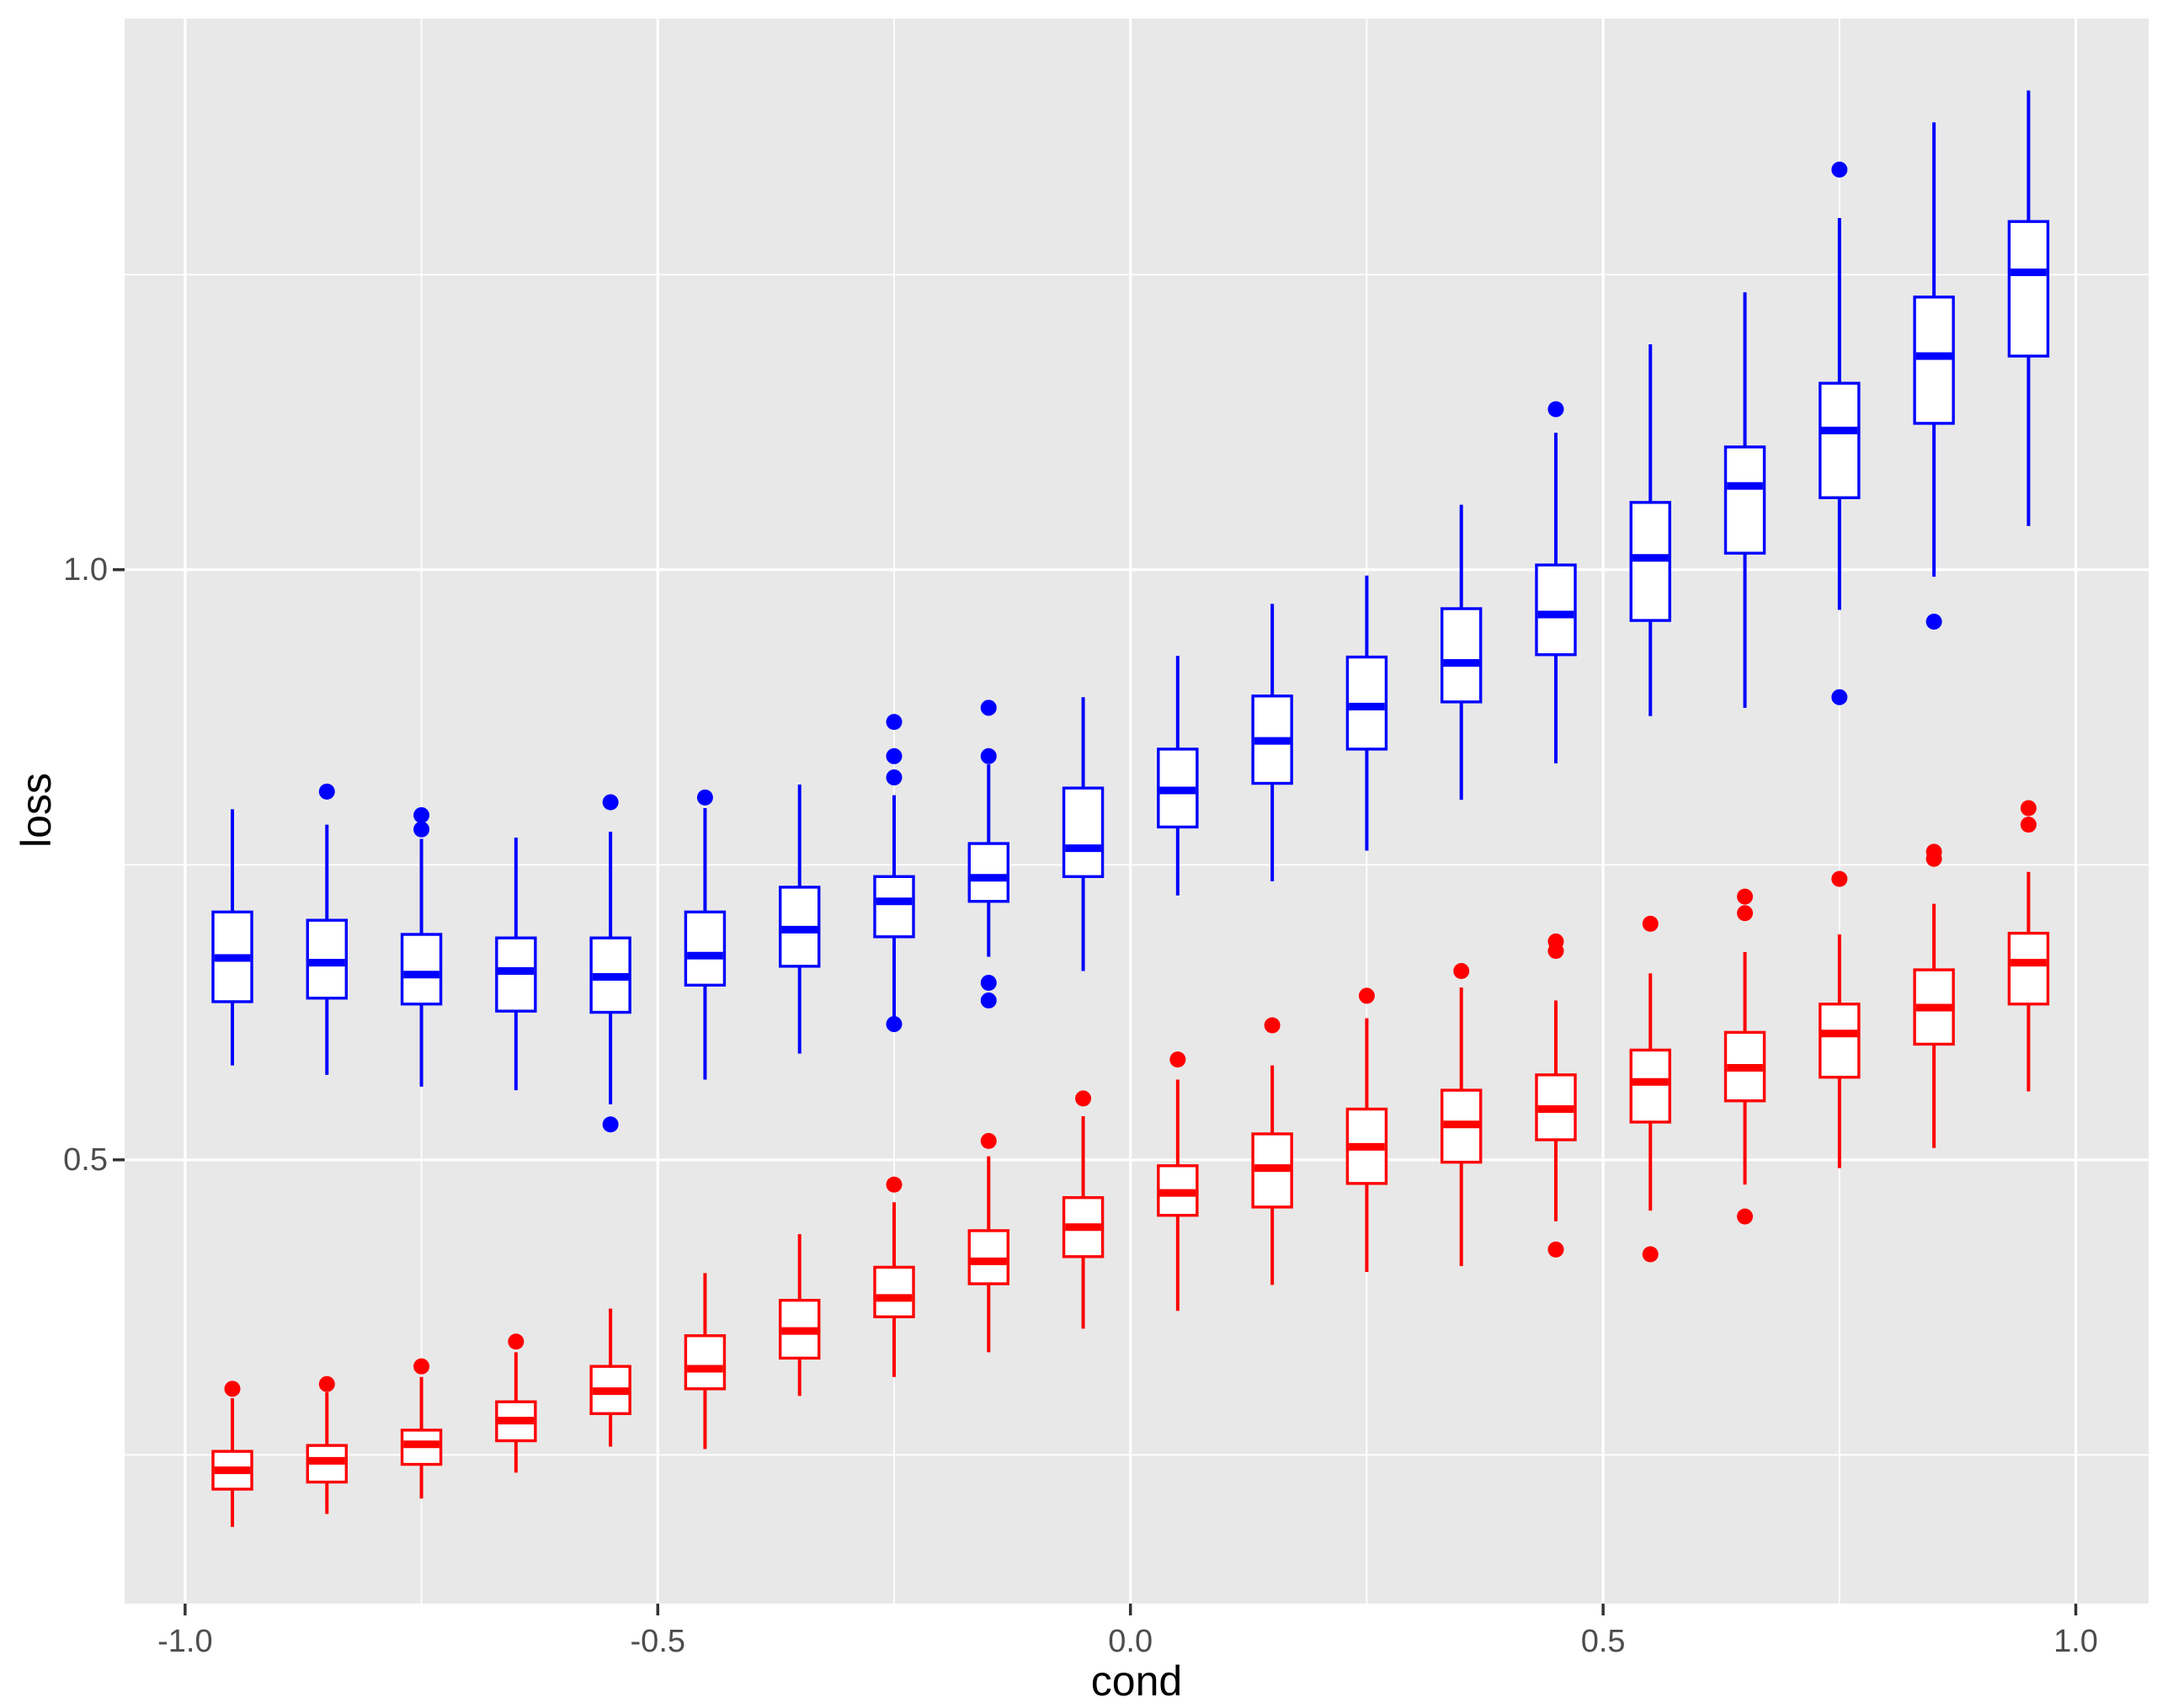  Describe the element at coordinates (185, 1641) in the screenshot. I see `x-tick-label: -1.0` at that location.